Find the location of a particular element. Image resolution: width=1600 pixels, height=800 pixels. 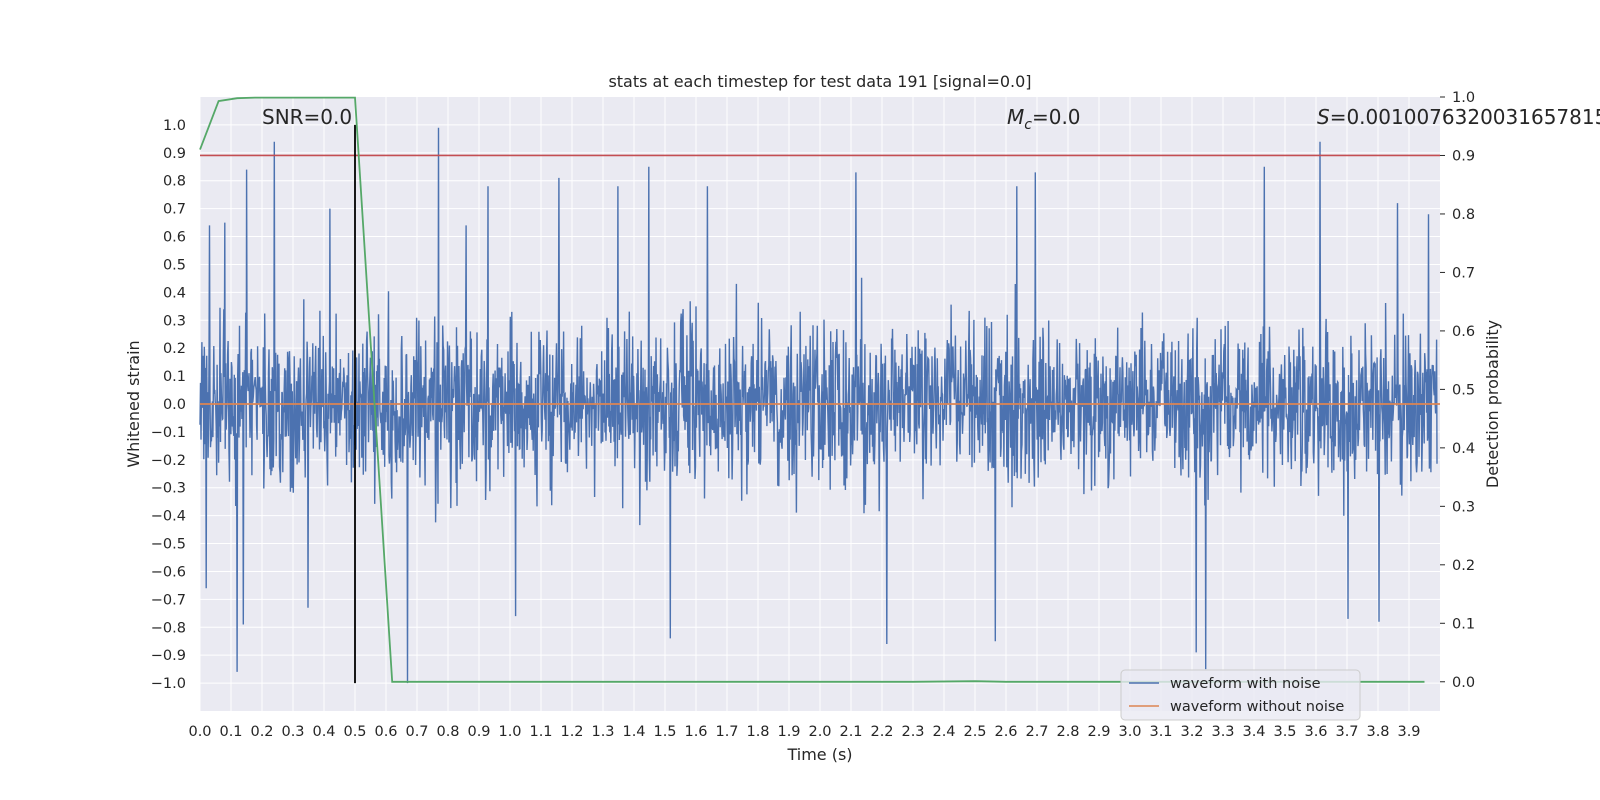

right-y-tick-label: 0.4 is located at coordinates (1463, 449).